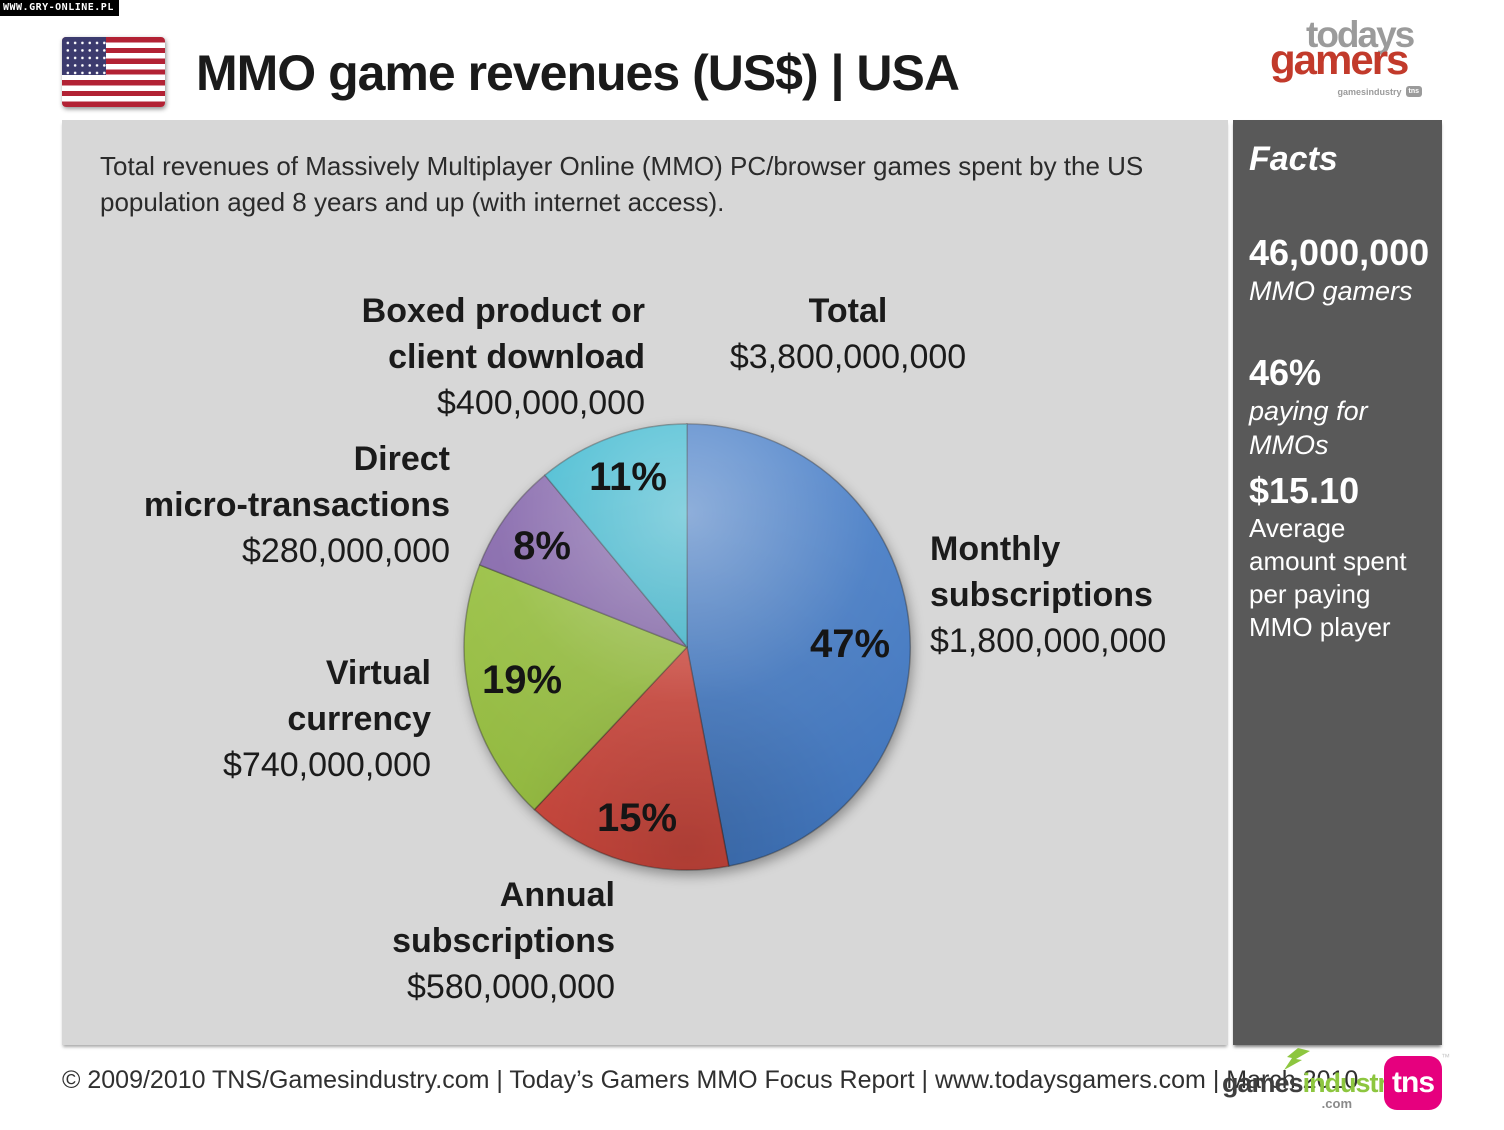  Describe the element at coordinates (848, 357) in the screenshot. I see `callout-total-amount: $3,800,000,000` at that location.